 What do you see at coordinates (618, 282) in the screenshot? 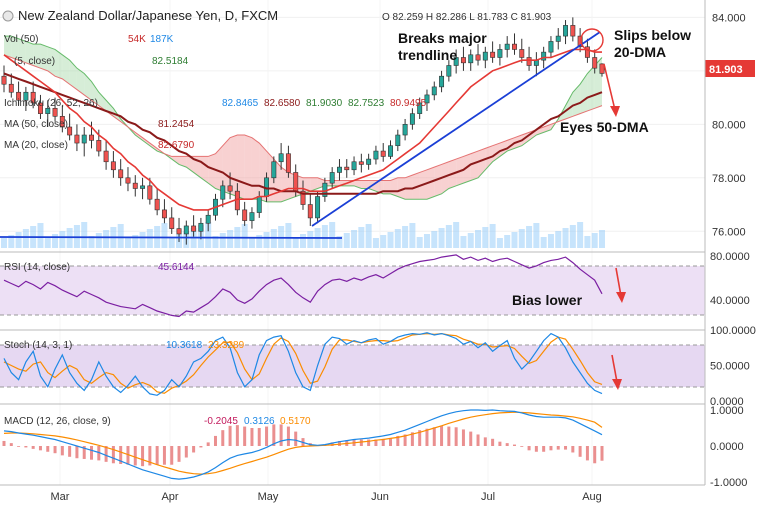
I see `rsi-arrow` at bounding box center [618, 282].